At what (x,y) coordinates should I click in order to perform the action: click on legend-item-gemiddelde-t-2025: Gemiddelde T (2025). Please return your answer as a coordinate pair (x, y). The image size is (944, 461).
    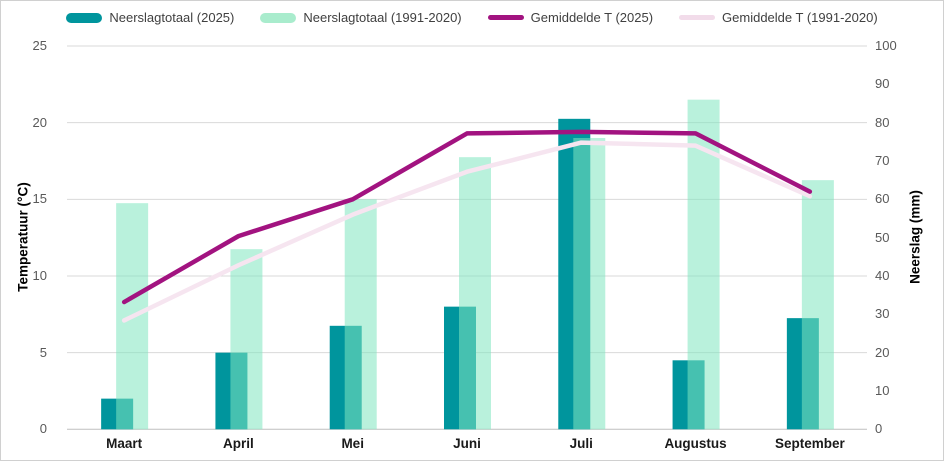
    Looking at the image, I should click on (570, 17).